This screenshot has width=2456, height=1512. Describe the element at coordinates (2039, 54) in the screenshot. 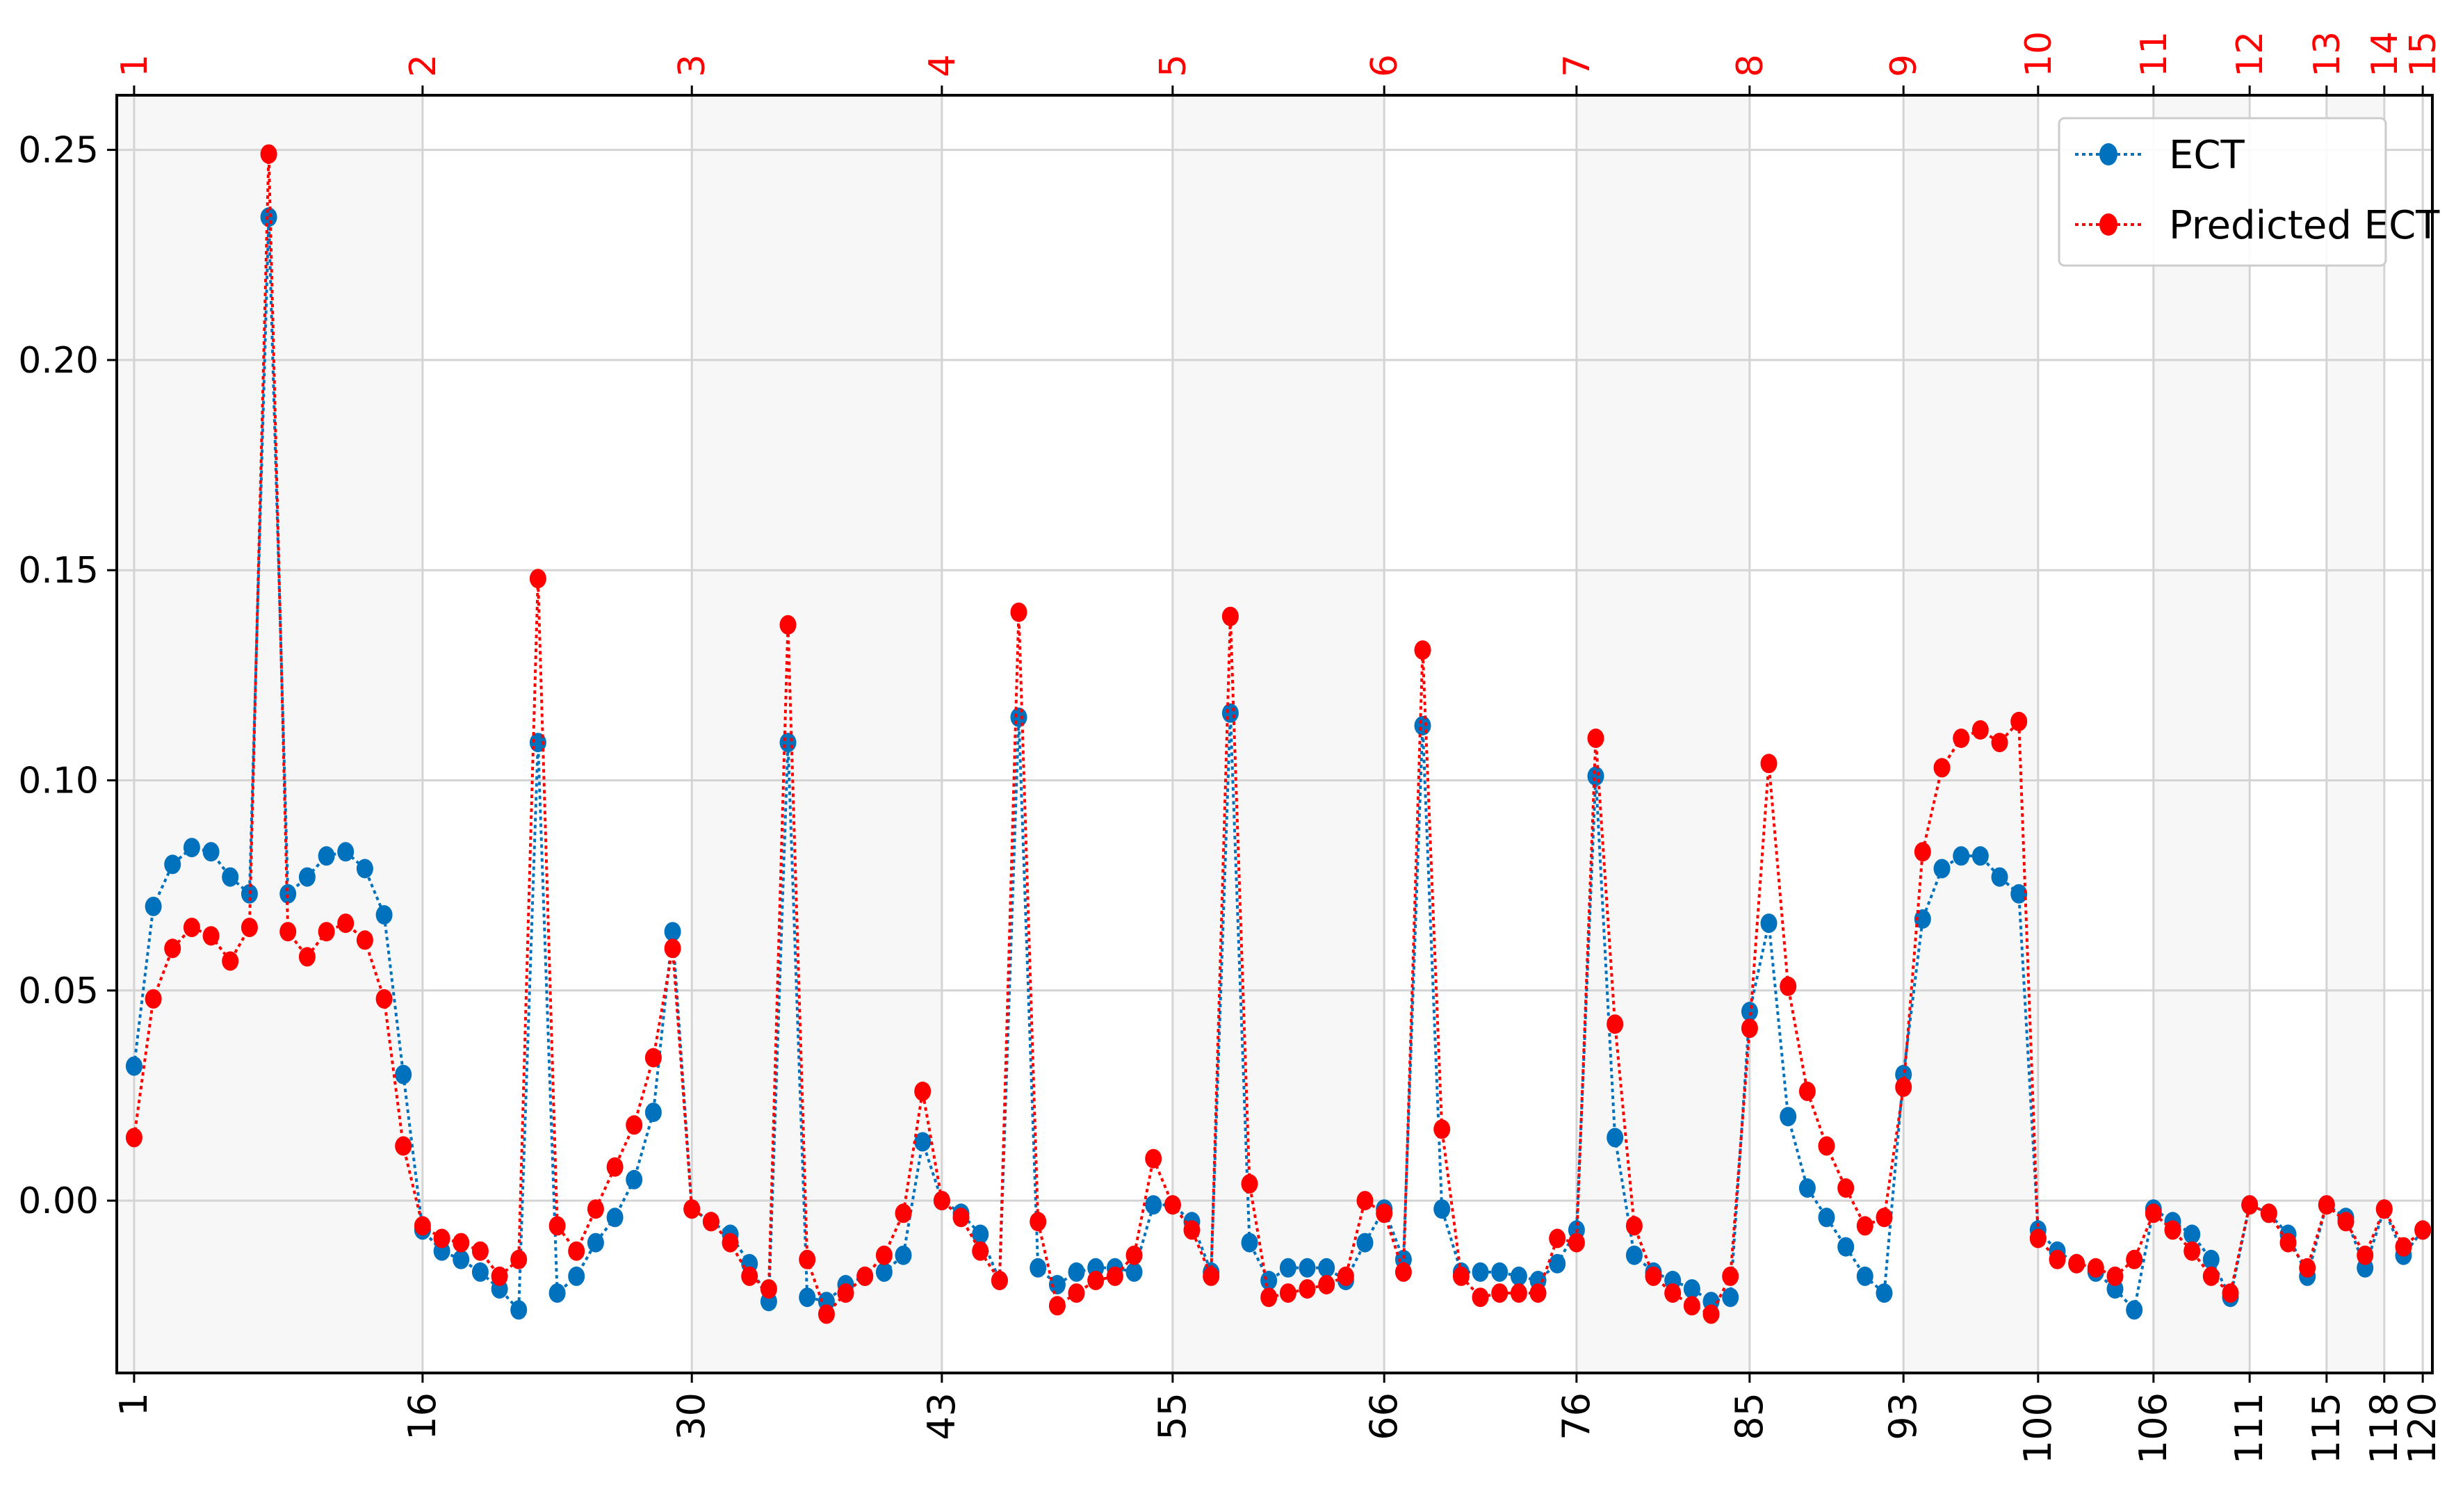

I see `x-tick-label-top-9: 10` at that location.